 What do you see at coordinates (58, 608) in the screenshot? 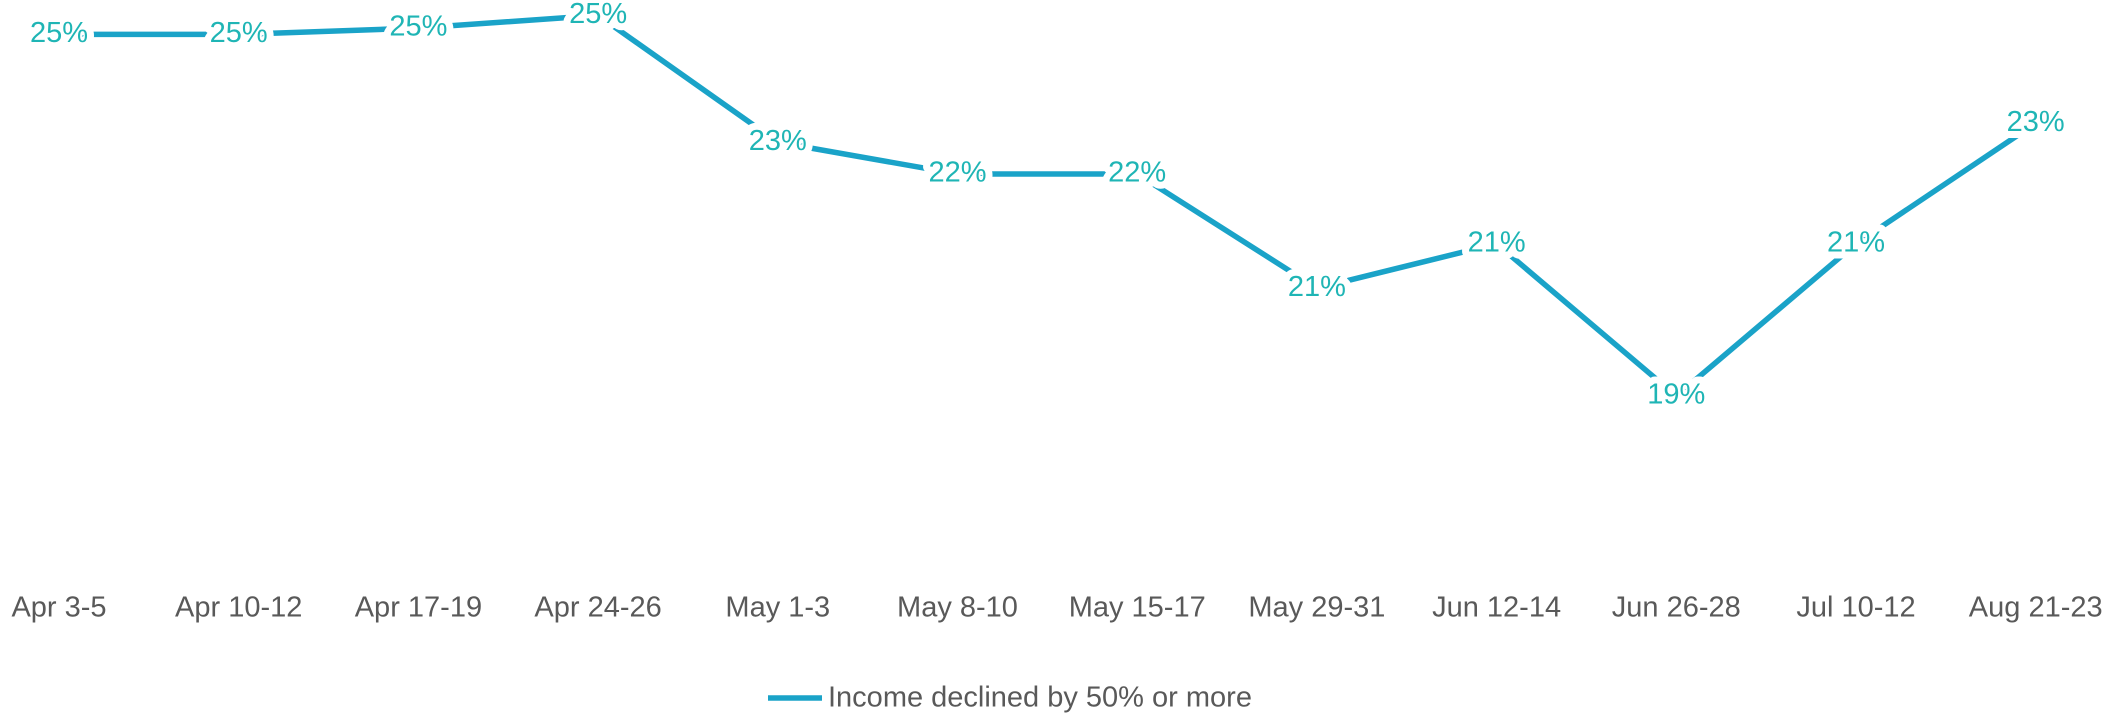
I see `x-tick-label: Apr 3-5` at bounding box center [58, 608].